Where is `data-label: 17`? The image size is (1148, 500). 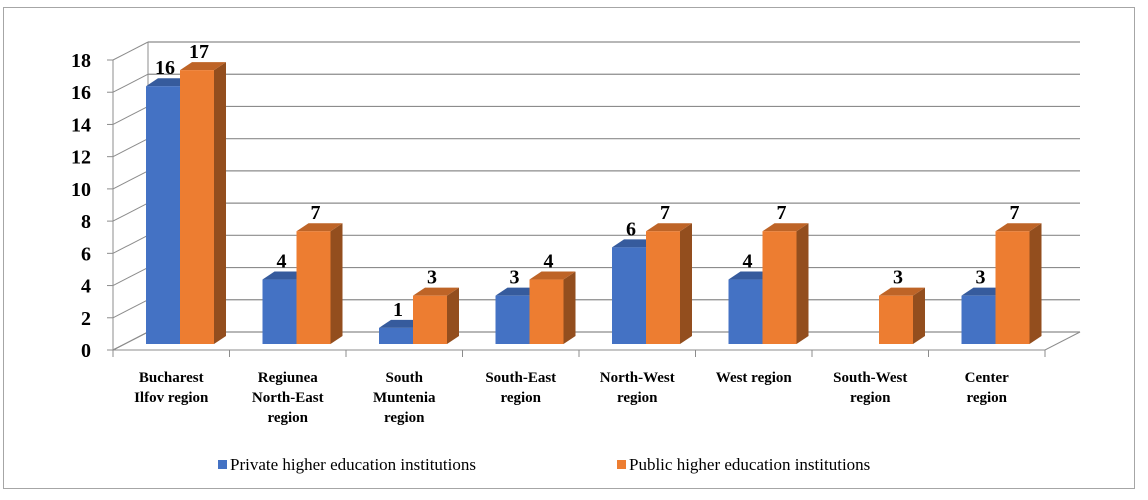 data-label: 17 is located at coordinates (199, 52).